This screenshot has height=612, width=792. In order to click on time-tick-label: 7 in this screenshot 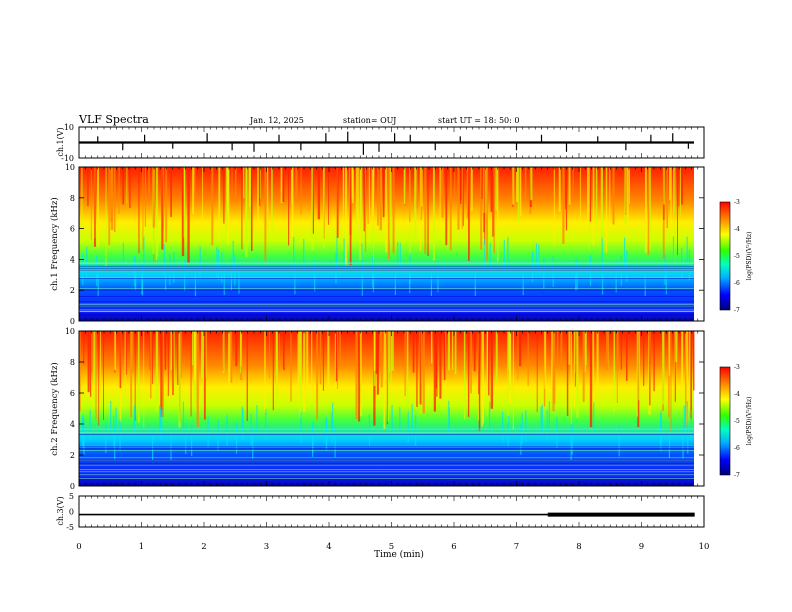, I will do `click(516, 547)`.